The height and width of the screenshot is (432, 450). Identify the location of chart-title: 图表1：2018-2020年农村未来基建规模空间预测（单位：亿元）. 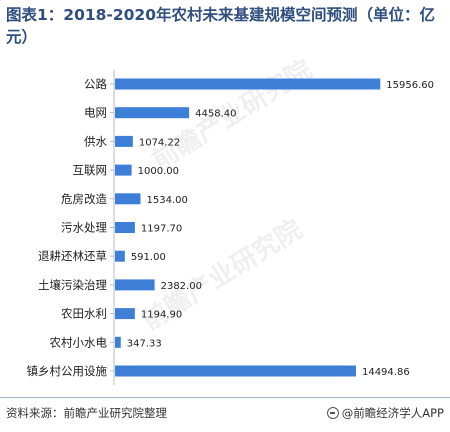
(220, 26).